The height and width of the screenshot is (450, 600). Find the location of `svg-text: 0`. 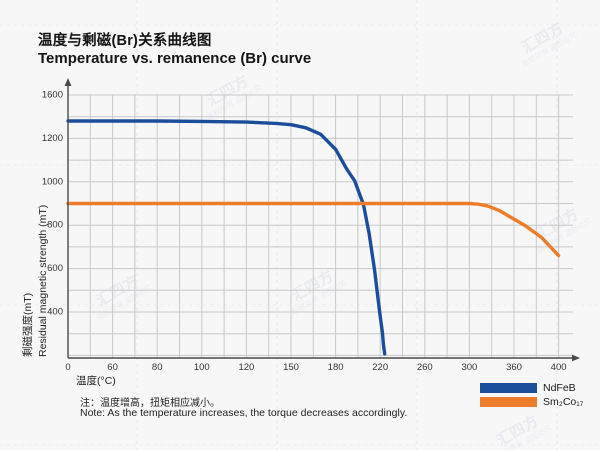

svg-text: 0 is located at coordinates (67, 367).